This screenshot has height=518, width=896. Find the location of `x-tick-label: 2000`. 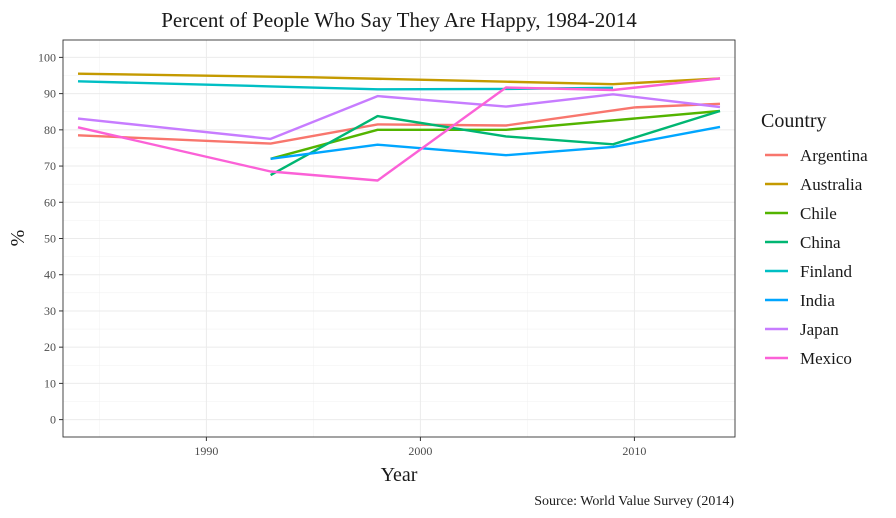

x-tick-label: 2000 is located at coordinates (420, 451).